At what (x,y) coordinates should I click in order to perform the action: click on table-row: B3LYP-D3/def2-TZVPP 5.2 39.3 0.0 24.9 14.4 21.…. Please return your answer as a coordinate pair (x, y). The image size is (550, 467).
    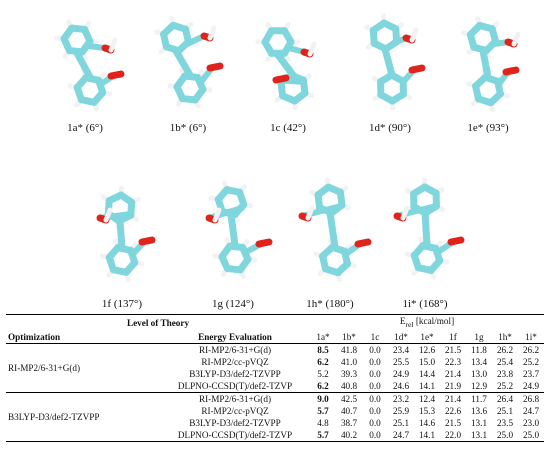
    Looking at the image, I should click on (275, 374).